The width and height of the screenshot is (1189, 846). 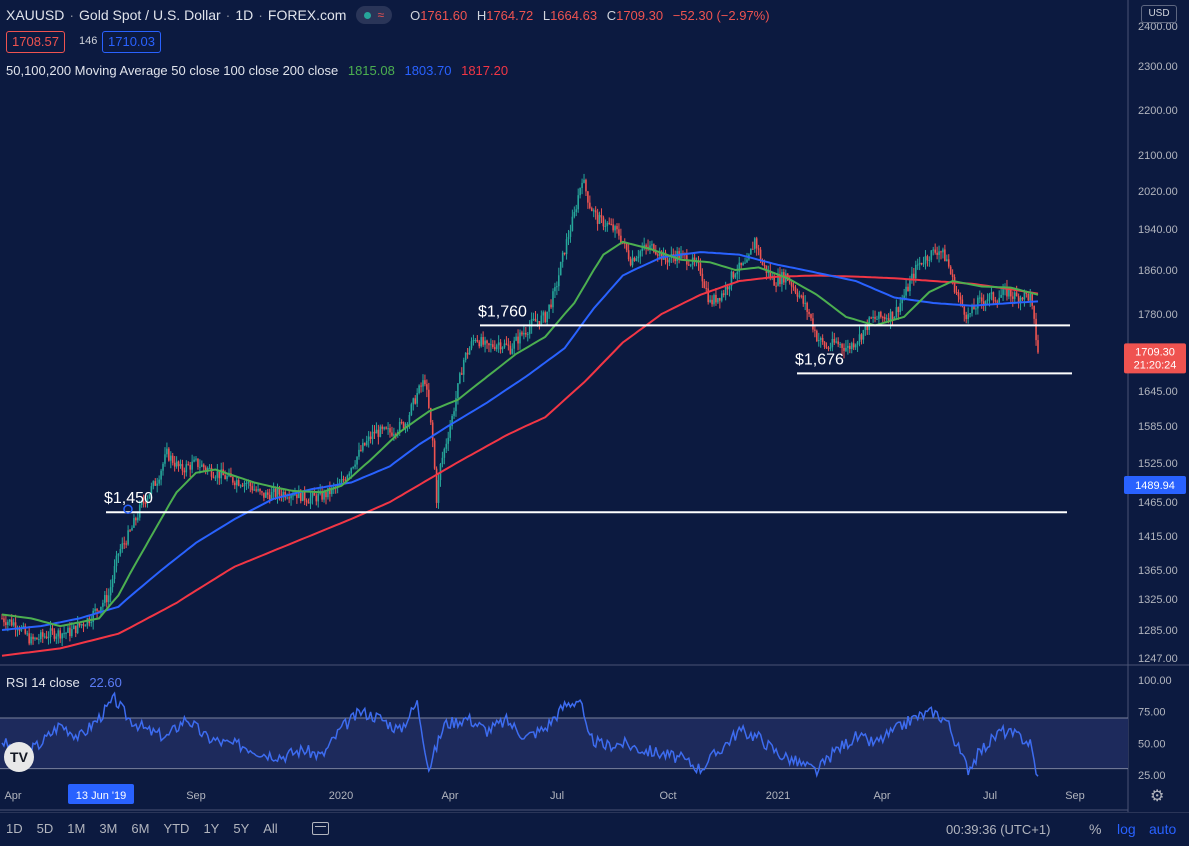 What do you see at coordinates (778, 796) in the screenshot?
I see `x-tick-label: 2021` at bounding box center [778, 796].